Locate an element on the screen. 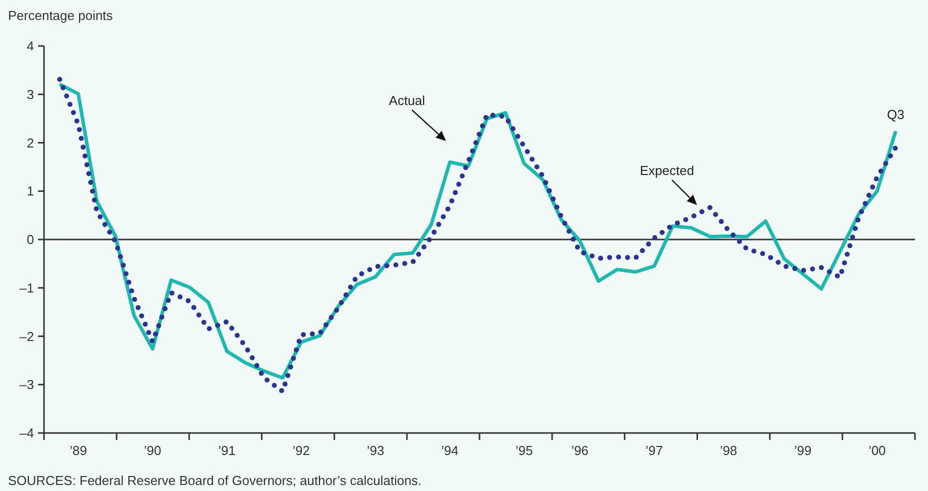  source-note: SOURCES: Federal Reserve Board of Governors; author’s calculations. is located at coordinates (215, 480).